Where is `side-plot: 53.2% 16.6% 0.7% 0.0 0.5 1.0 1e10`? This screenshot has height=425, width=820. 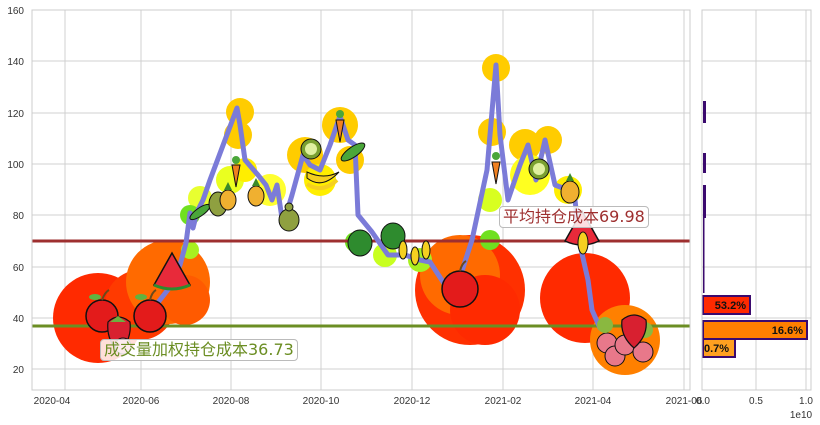
side-plot: 53.2% 16.6% 0.7% 0.0 0.5 1.0 1e10 is located at coordinates (754, 215).